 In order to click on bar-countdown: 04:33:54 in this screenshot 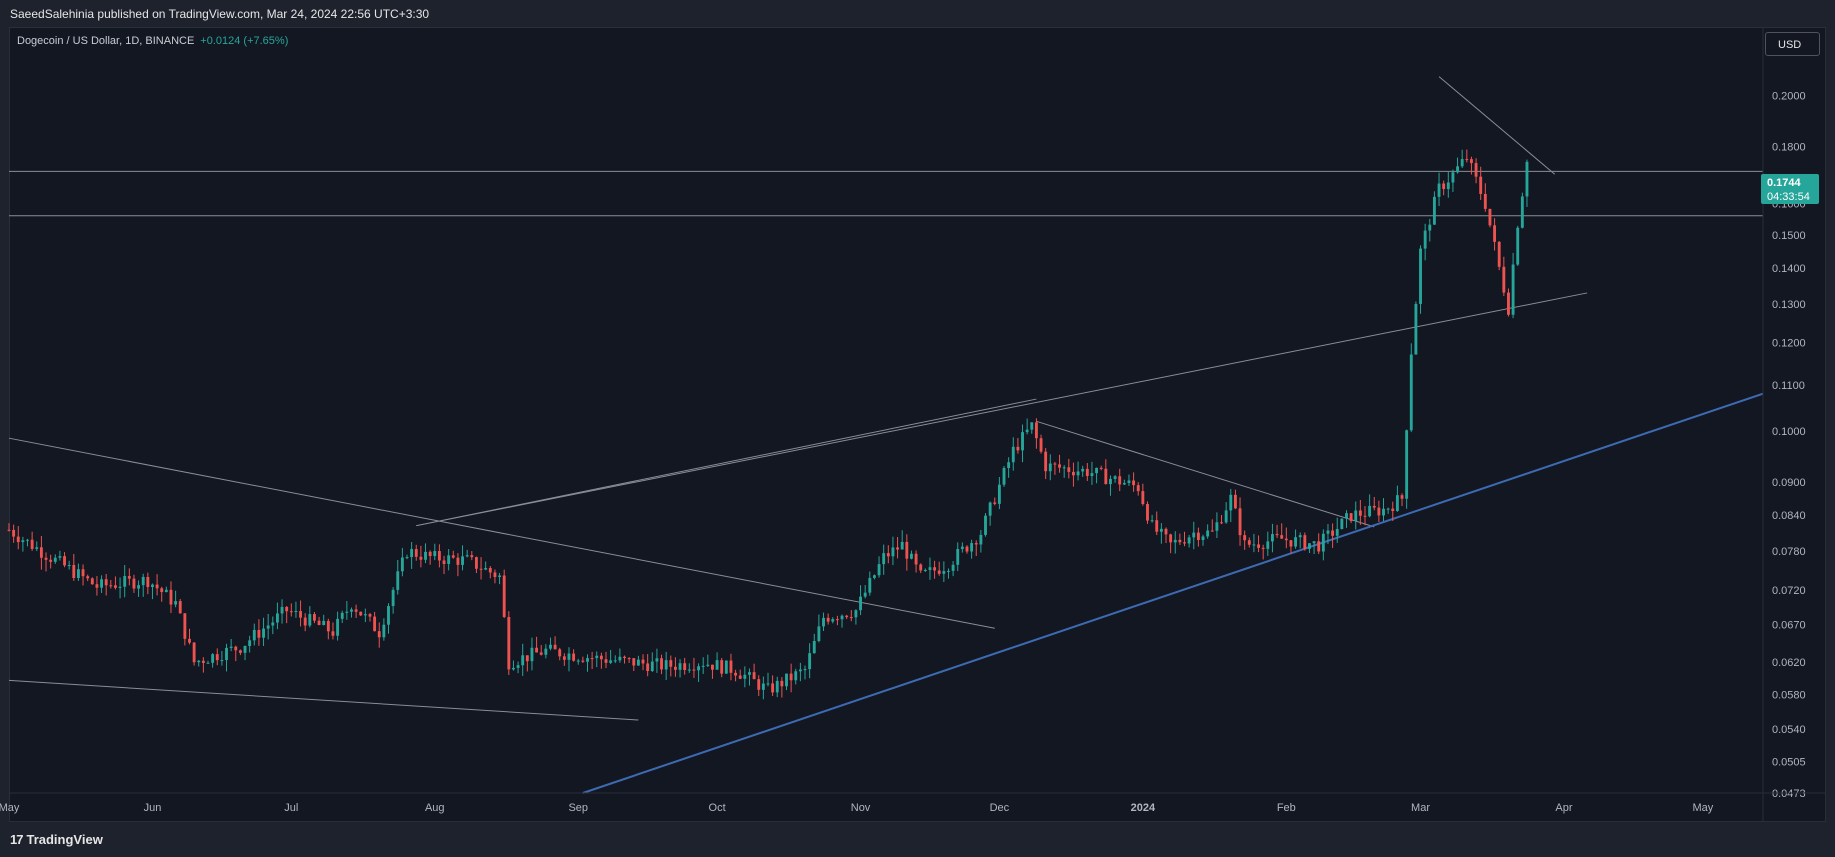, I will do `click(1788, 197)`.